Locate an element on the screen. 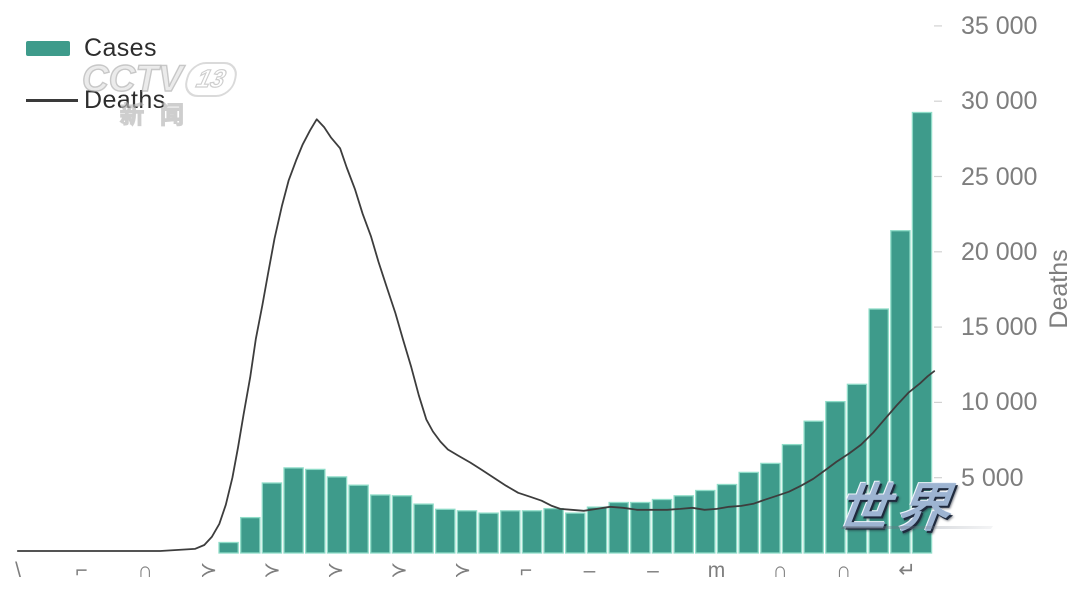 This screenshot has height=590, width=1080. legend-item-deaths: Deaths is located at coordinates (96, 100).